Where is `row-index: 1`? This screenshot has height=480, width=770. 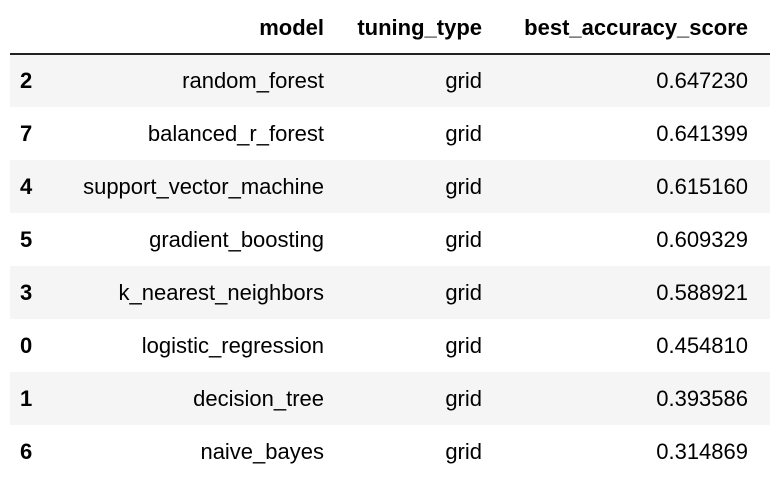 row-index: 1 is located at coordinates (26, 398).